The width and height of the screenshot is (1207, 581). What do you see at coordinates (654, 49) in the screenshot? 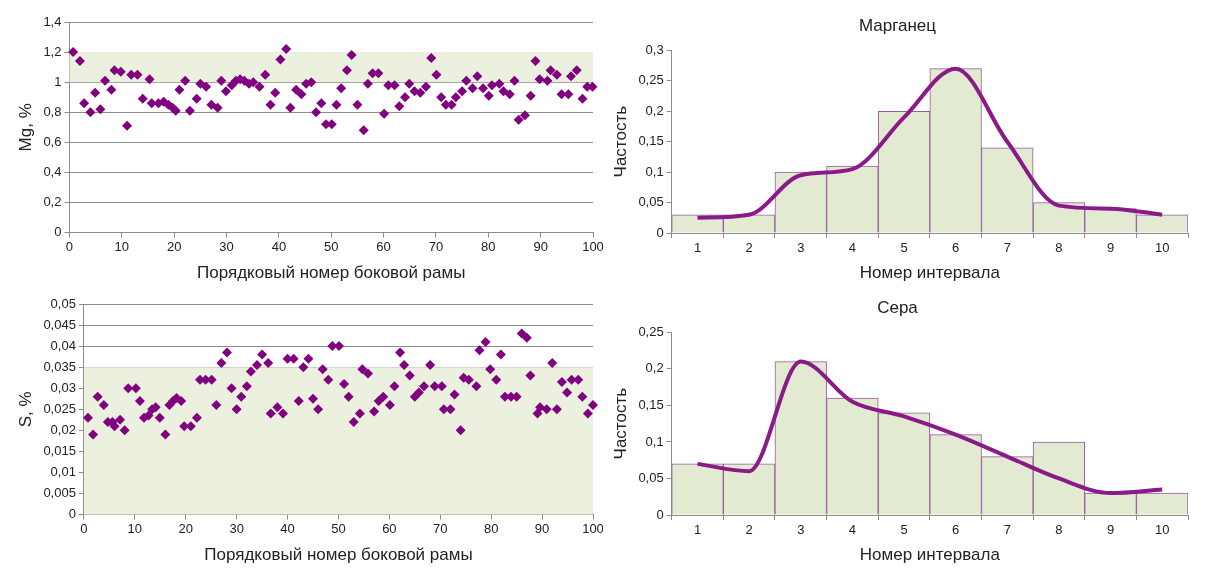
I see `y-tick-label: 0,3` at bounding box center [654, 49].